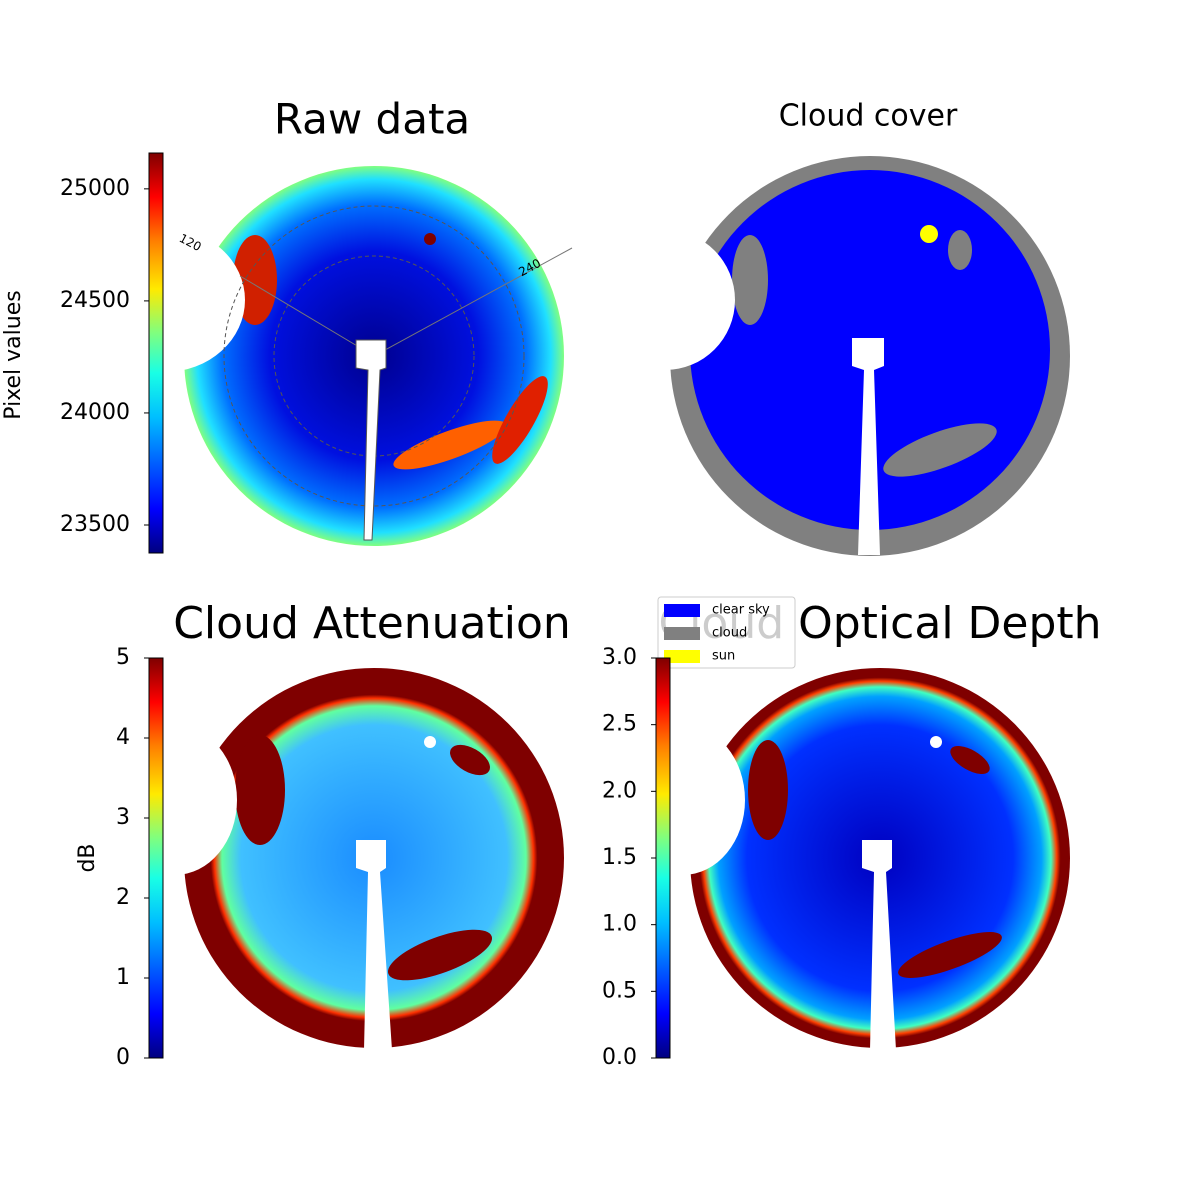 Image resolution: width=1200 pixels, height=1200 pixels. I want to click on tick-label: 2, so click(123, 897).